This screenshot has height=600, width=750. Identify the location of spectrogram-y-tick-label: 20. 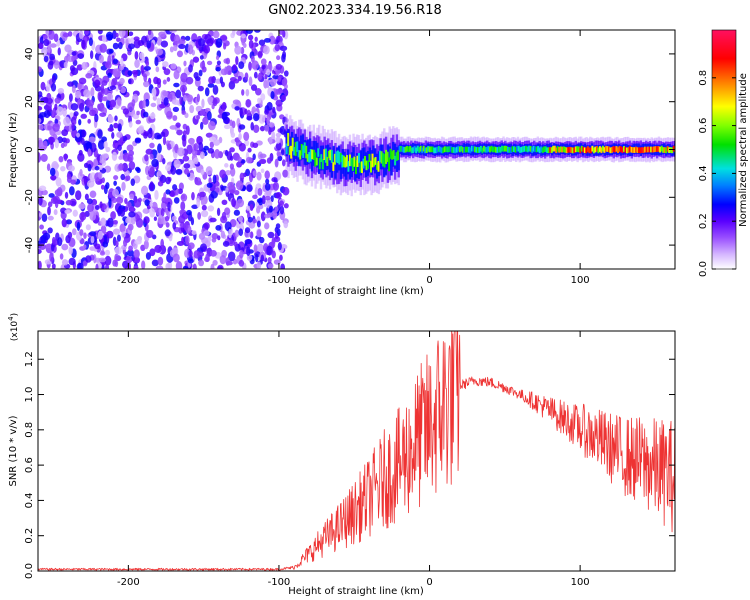
(29, 101).